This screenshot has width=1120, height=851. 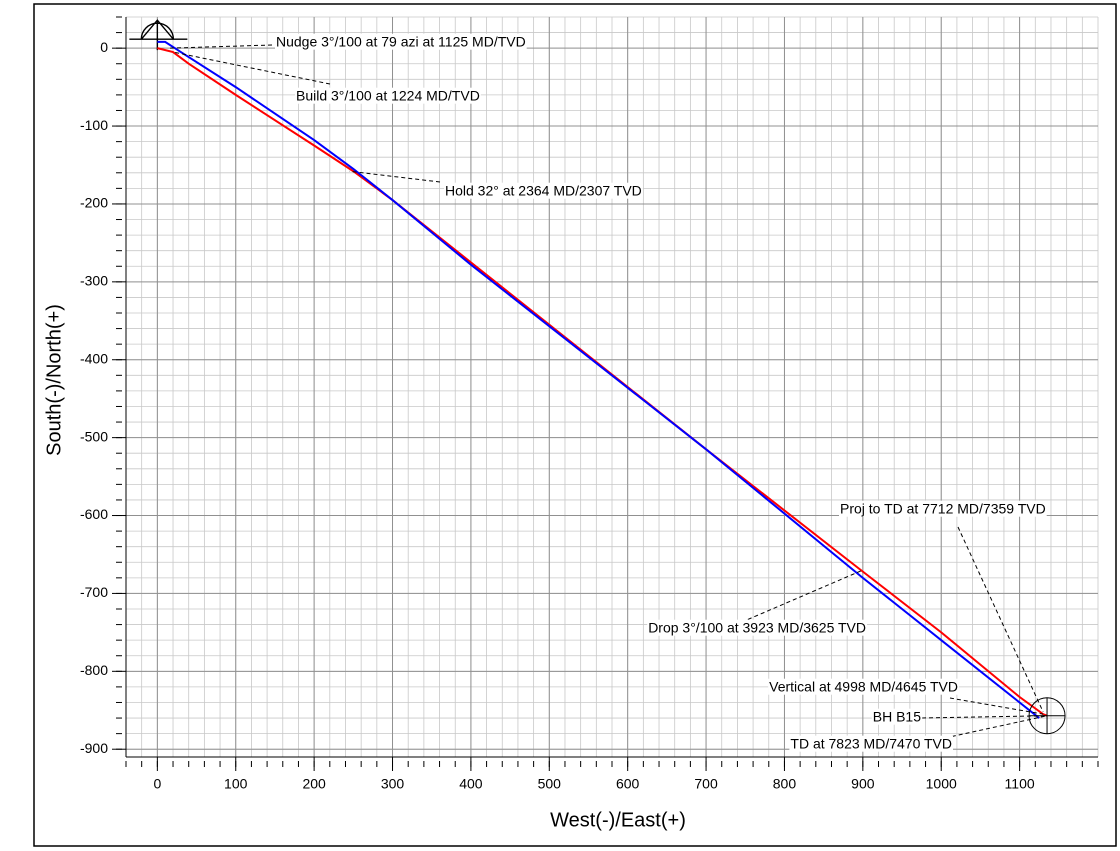 What do you see at coordinates (54, 380) in the screenshot?
I see `y-axis-label: South(-)/North(+)` at bounding box center [54, 380].